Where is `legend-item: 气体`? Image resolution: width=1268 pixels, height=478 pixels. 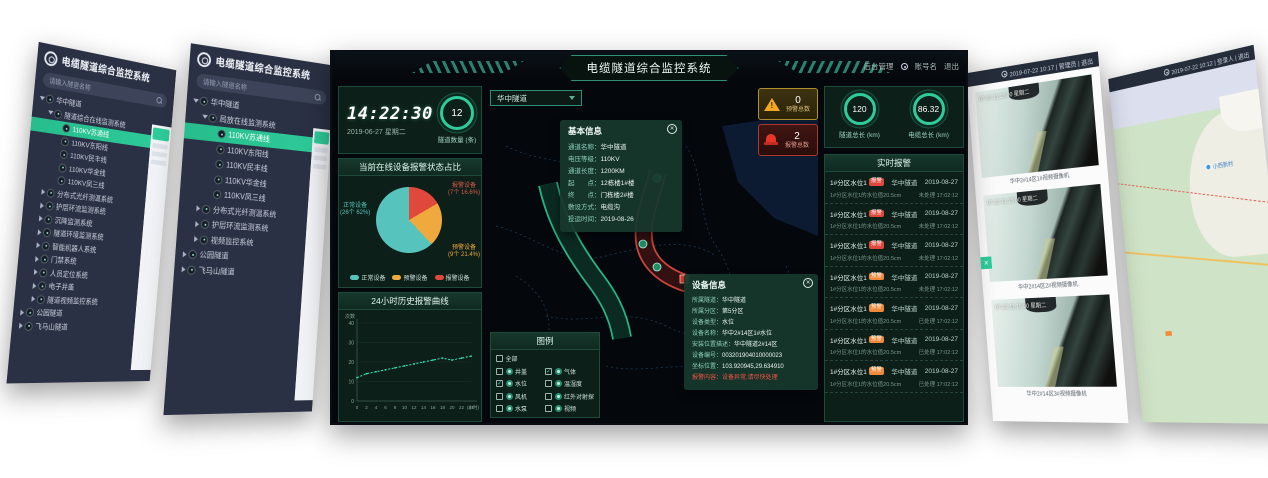 legend-item: 气体 is located at coordinates (569, 371).